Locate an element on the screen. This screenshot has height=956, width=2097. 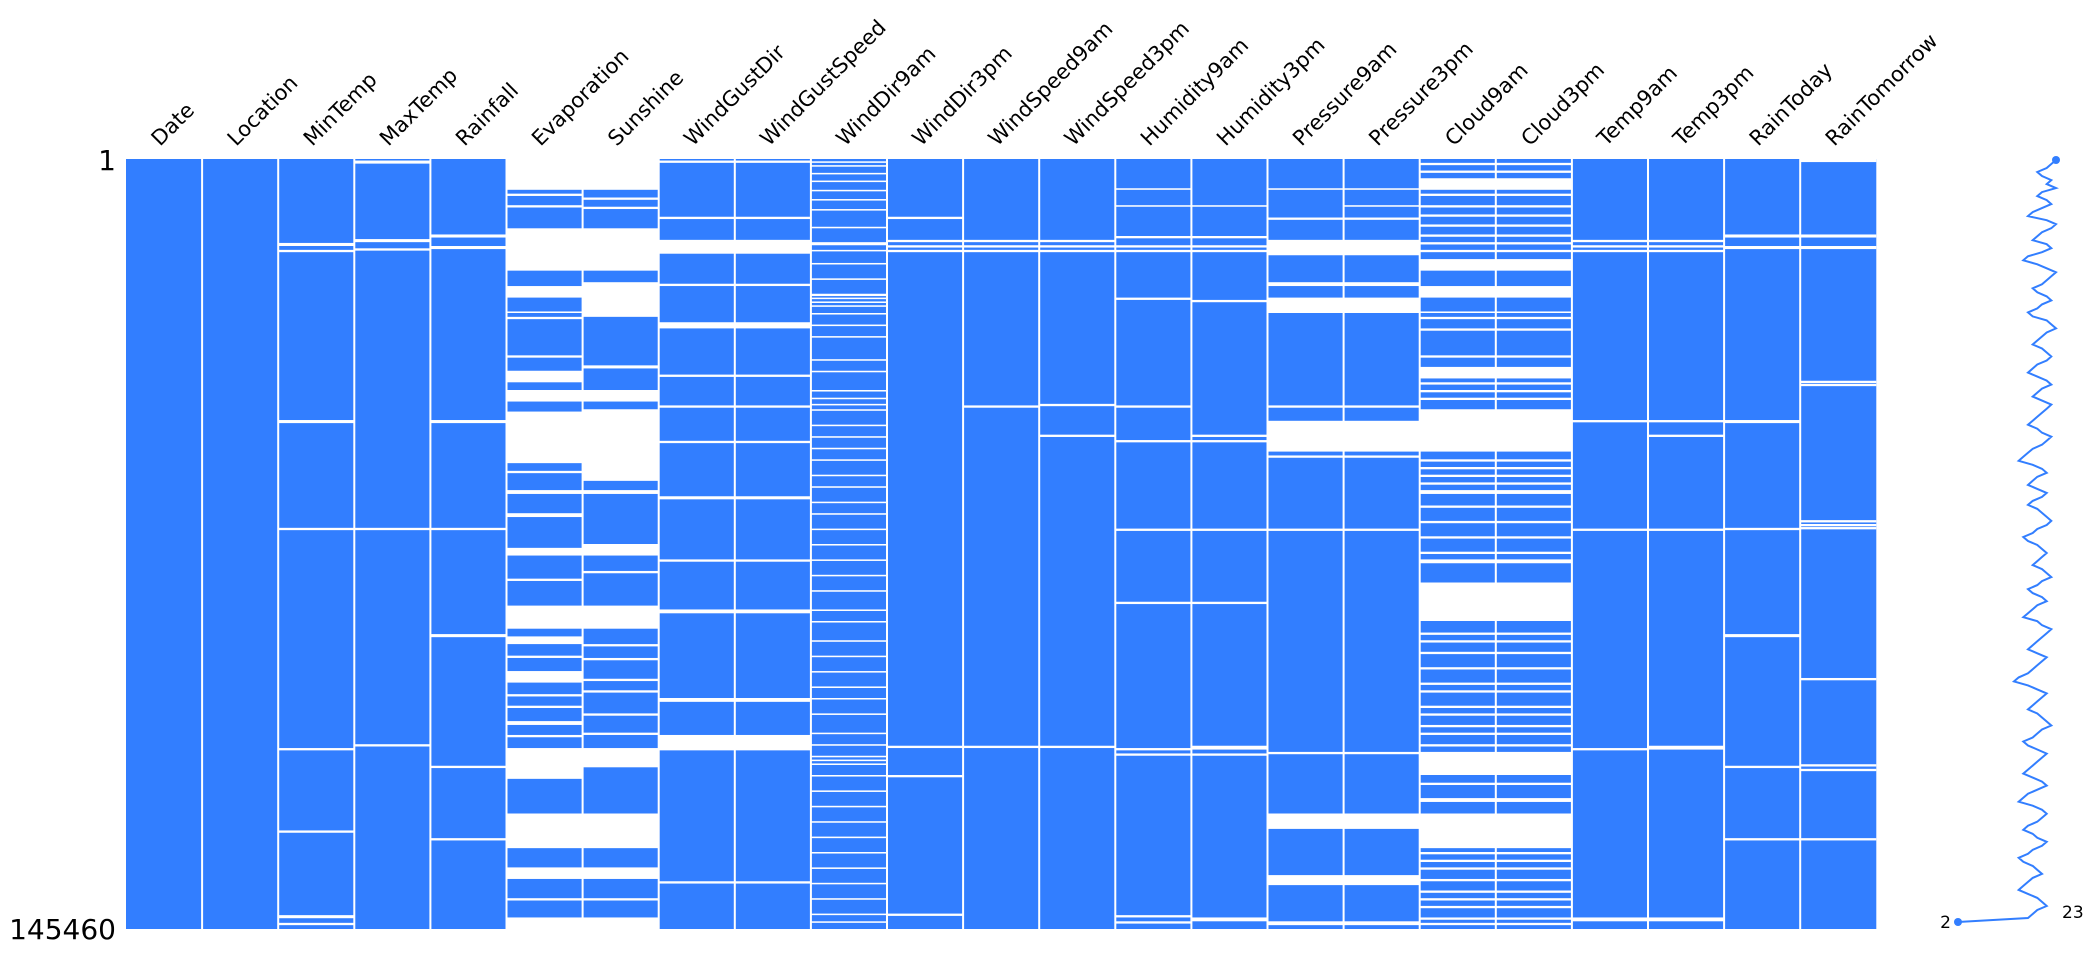
column-pressure3pm-present is located at coordinates (1381, 544).